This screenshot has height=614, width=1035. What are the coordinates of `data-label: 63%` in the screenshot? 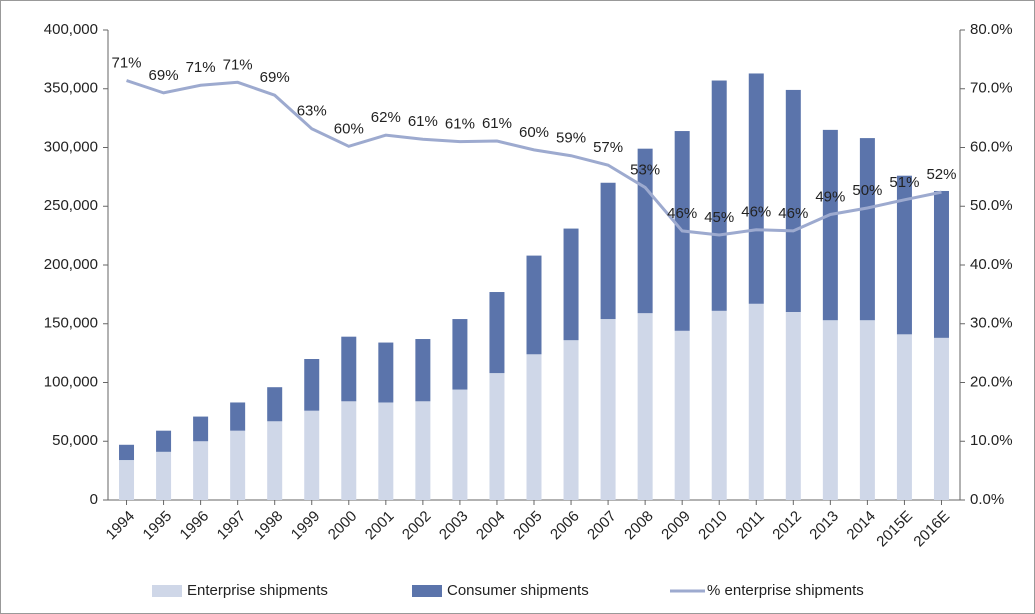 It's located at (312, 111).